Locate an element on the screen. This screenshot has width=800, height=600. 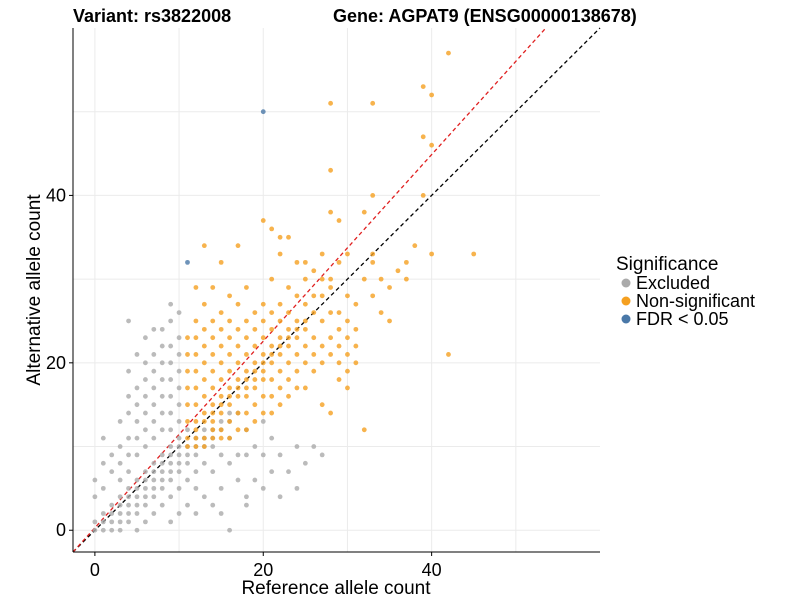
chart-title-variant: Variant: rs3822008 is located at coordinates (152, 16).